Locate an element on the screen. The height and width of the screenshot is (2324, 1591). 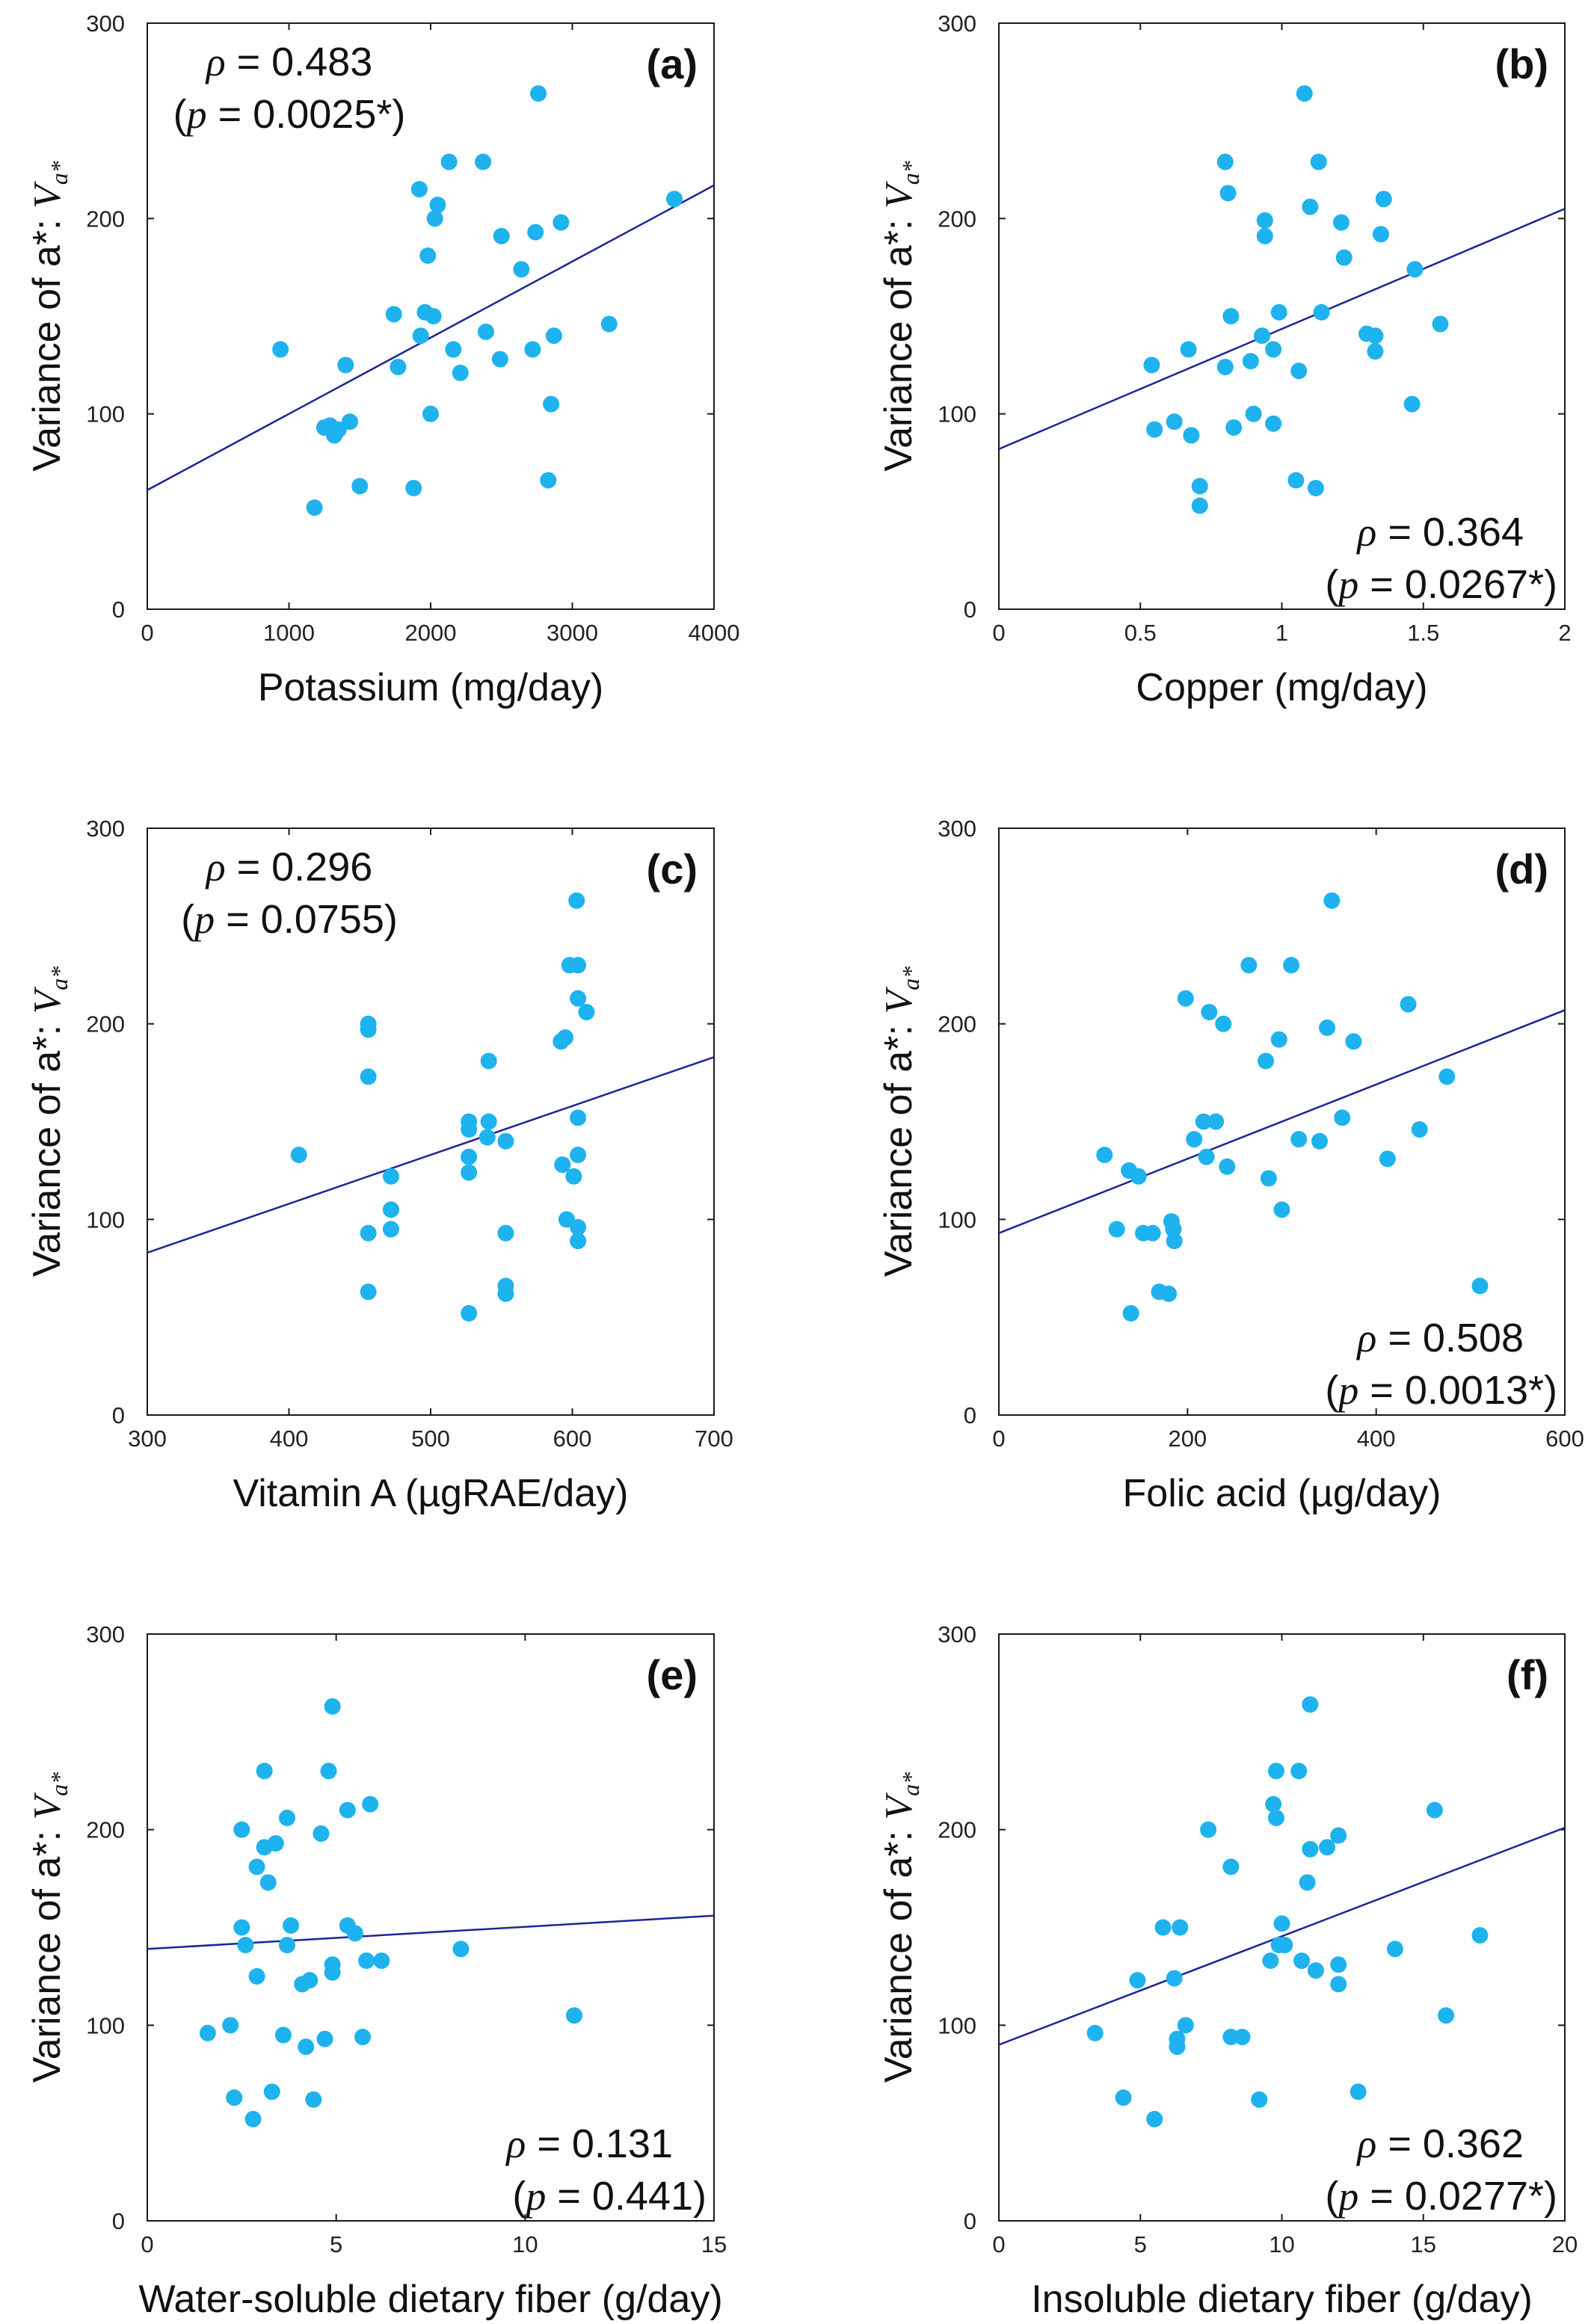
x-axis-label: Potassium (mg/day) is located at coordinates (431, 688).